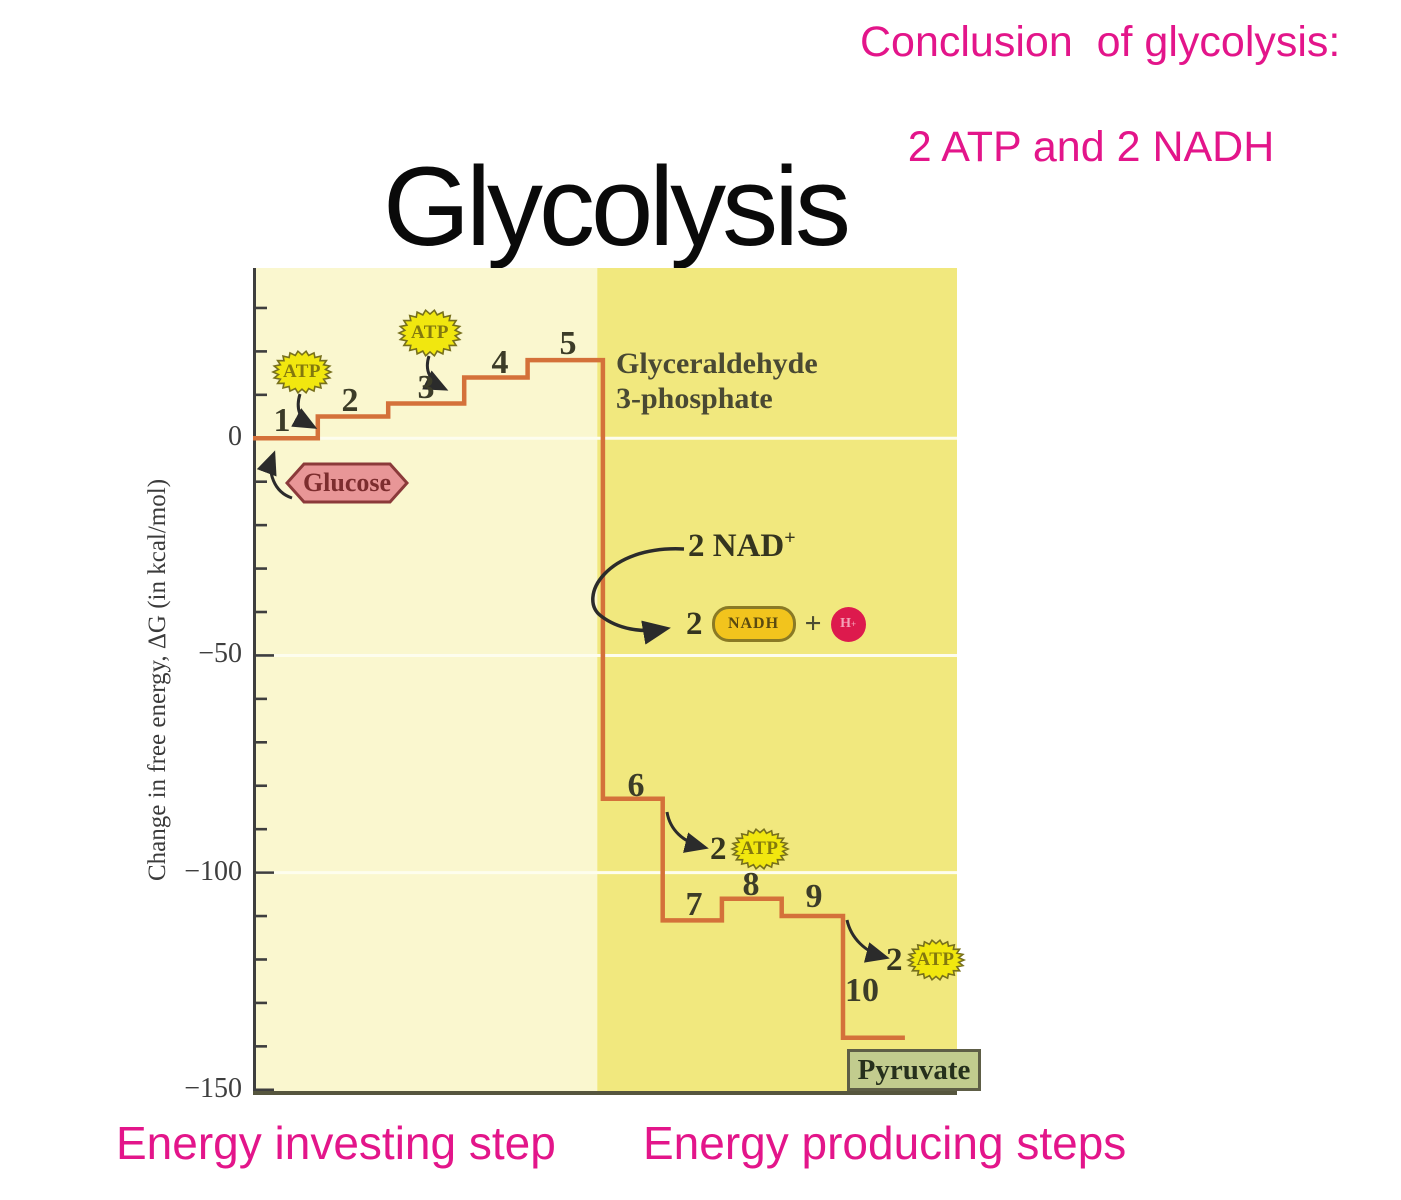 The height and width of the screenshot is (1200, 1401). Describe the element at coordinates (814, 896) in the screenshot. I see `step-number-9: 9` at that location.